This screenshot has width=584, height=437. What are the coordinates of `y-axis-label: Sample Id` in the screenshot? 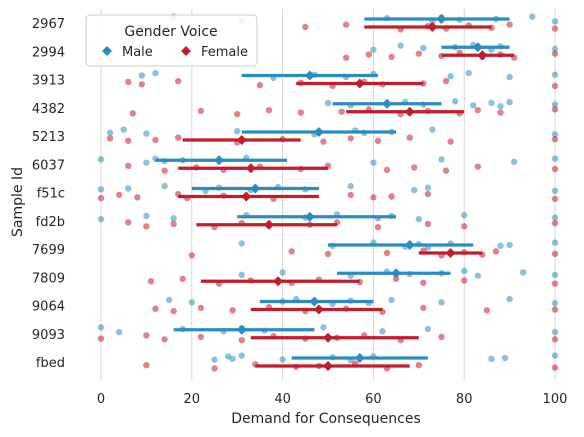 It's located at (18, 202).